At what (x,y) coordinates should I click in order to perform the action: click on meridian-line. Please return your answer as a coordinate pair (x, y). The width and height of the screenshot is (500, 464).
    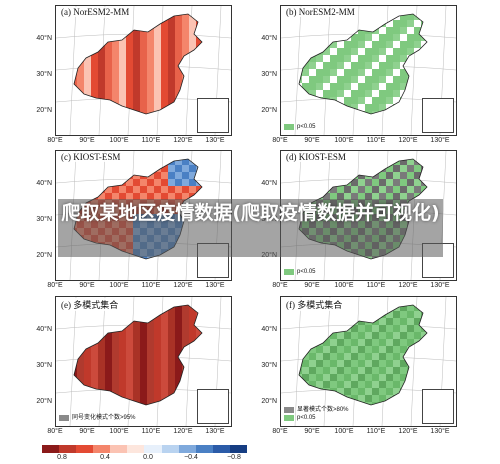
    Looking at the image, I should click on (298, 361).